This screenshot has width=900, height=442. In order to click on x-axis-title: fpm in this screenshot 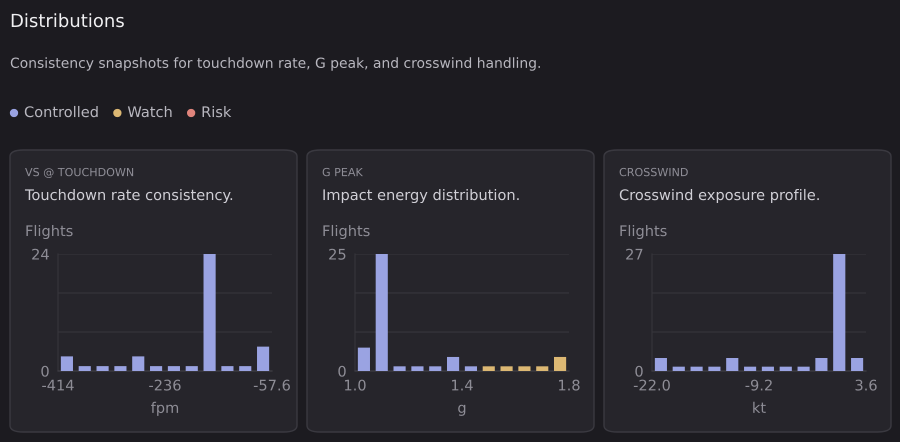, I will do `click(164, 409)`.